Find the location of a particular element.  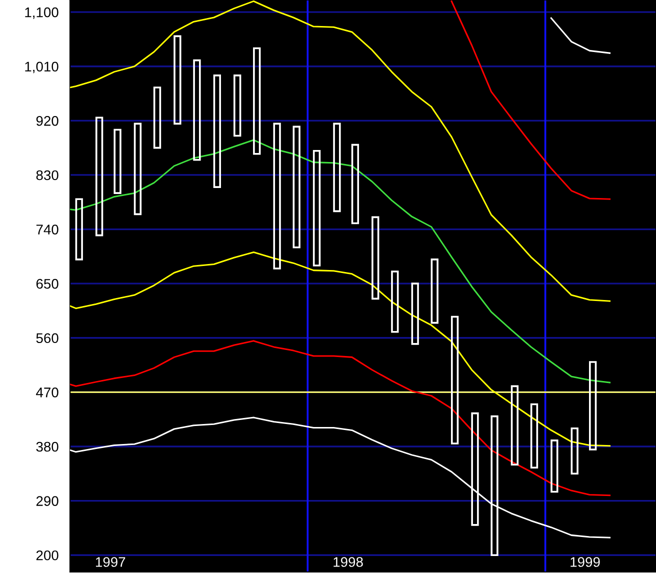

x-tick-label: 1999 is located at coordinates (585, 562).